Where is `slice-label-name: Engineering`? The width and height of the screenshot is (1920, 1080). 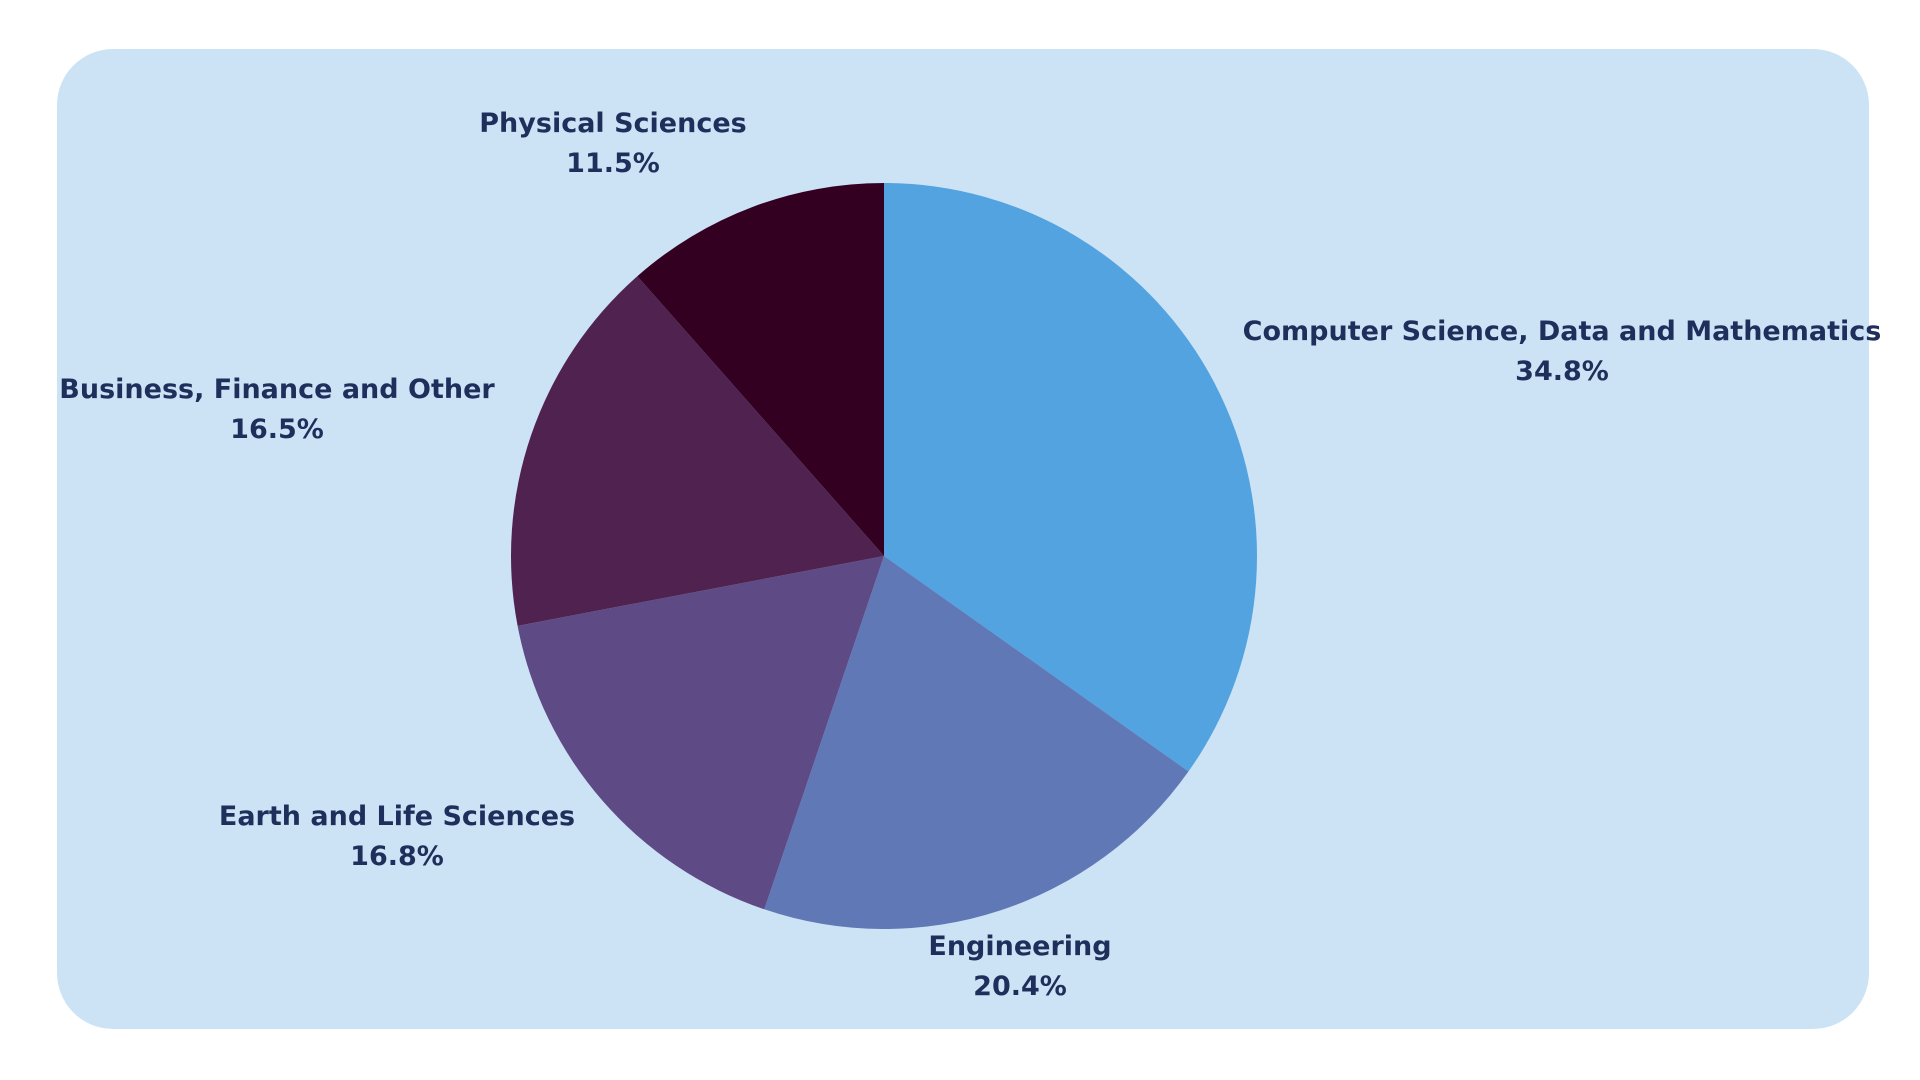 slice-label-name: Engineering is located at coordinates (1020, 946).